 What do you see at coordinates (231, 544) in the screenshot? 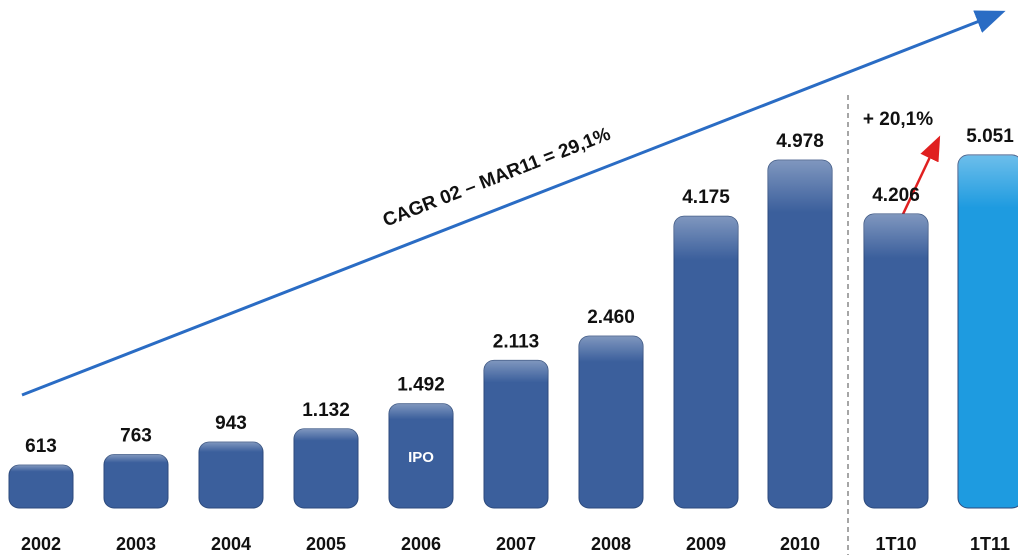
I see `x-tick-label: 2004` at bounding box center [231, 544].